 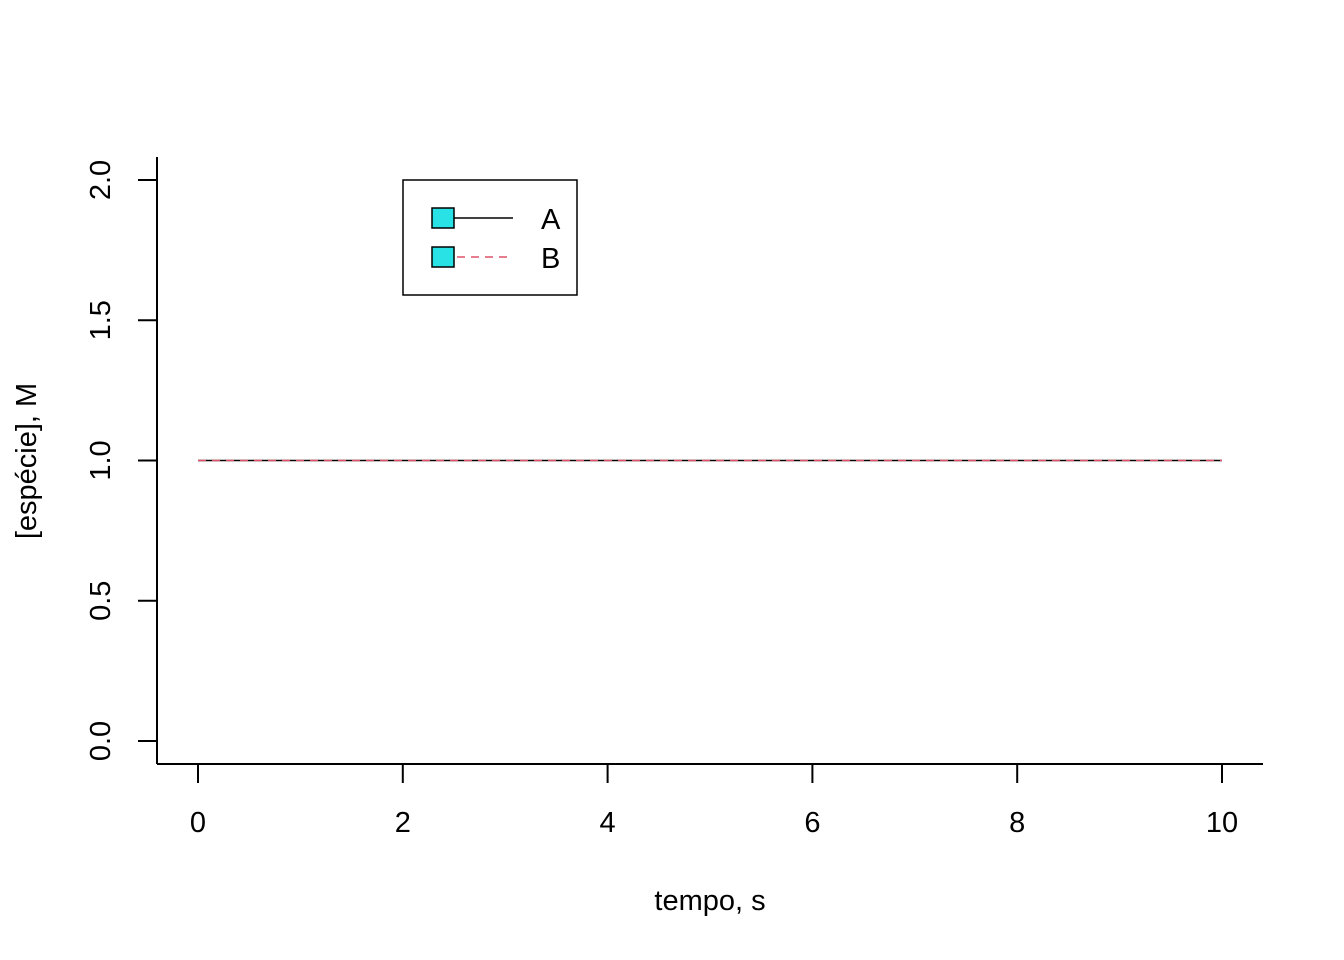 I want to click on y-axis-title: [espécie], M, so click(x=27, y=461).